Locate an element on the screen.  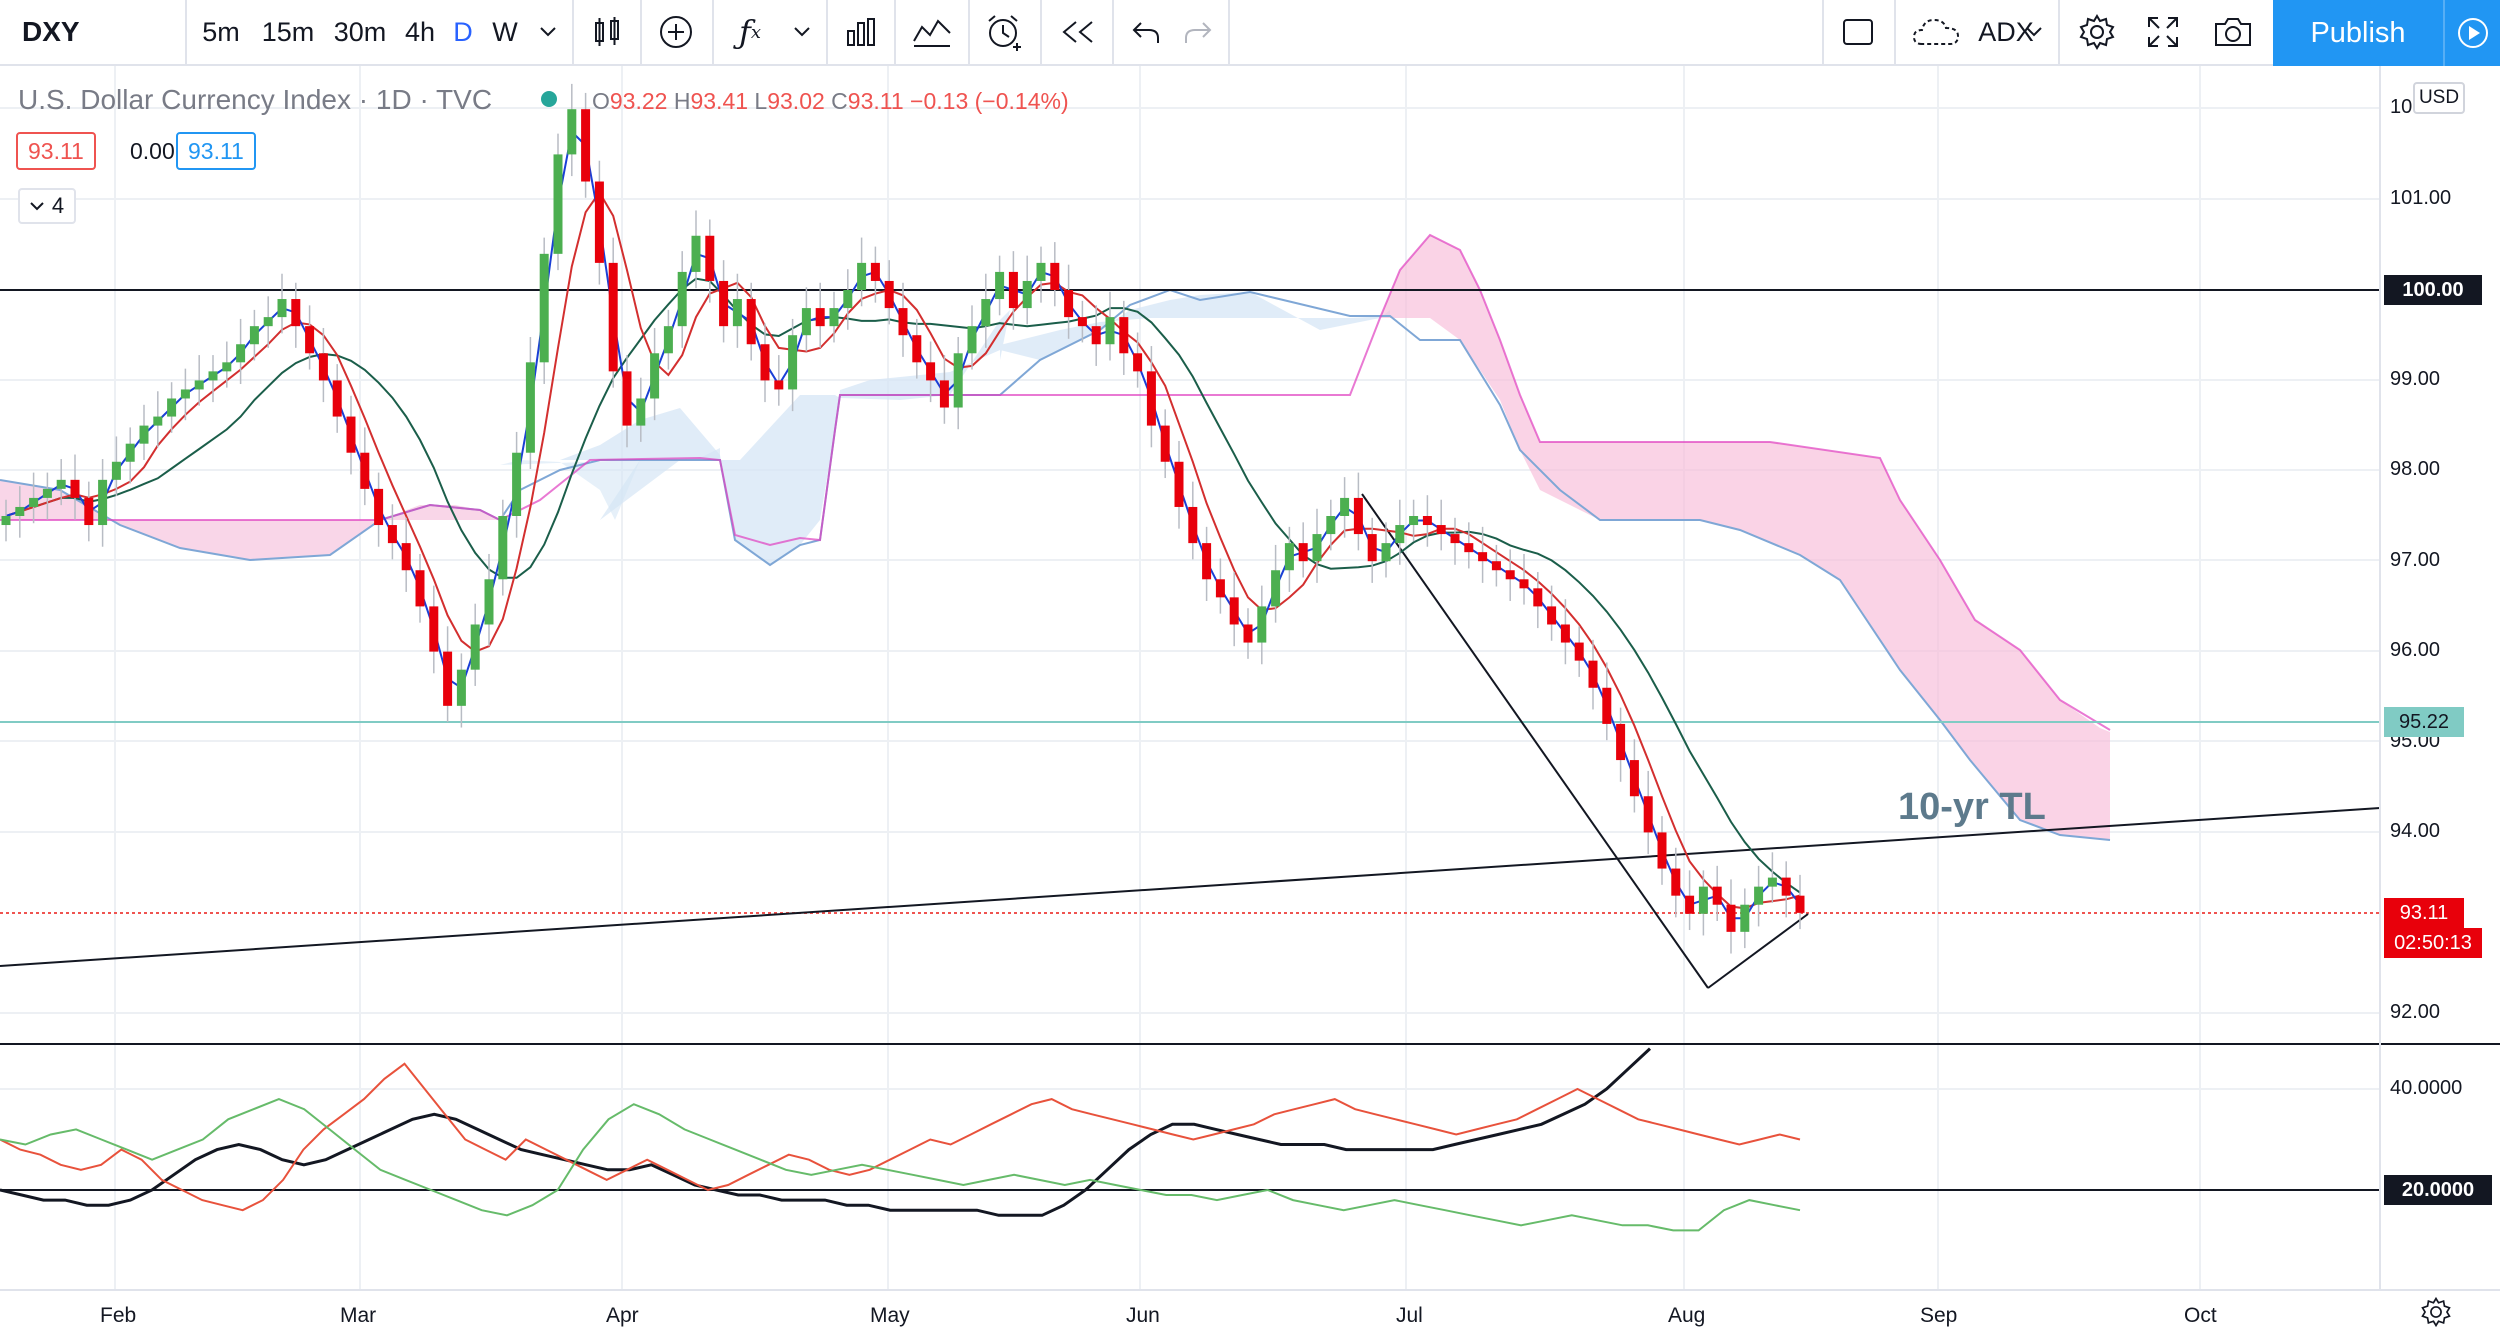
timeframe-w: W is located at coordinates (505, 31).